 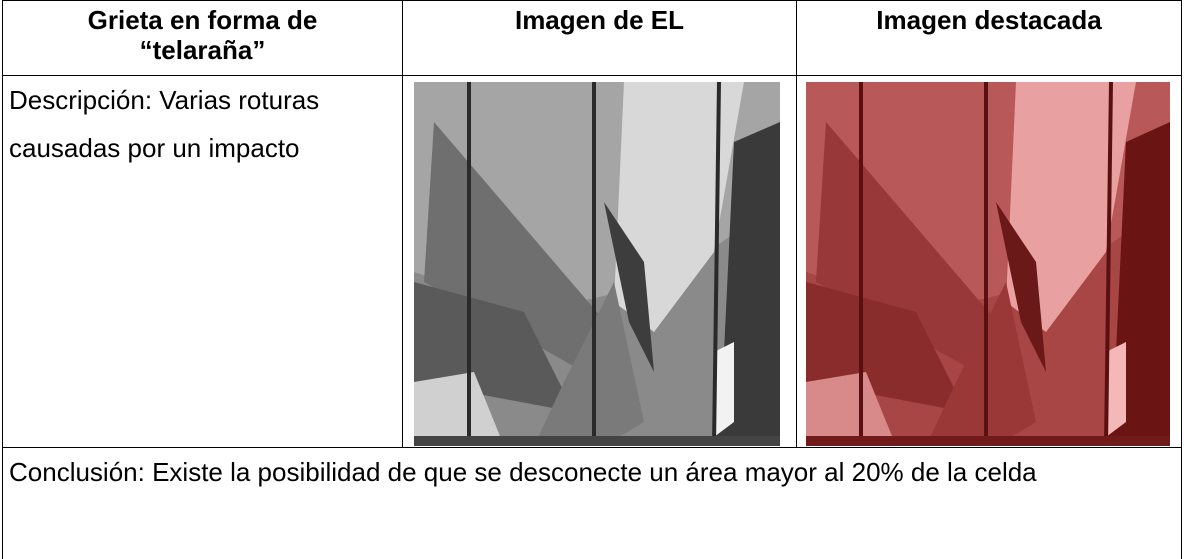 What do you see at coordinates (599, 38) in the screenshot?
I see `header-cell: Imagen de EL` at bounding box center [599, 38].